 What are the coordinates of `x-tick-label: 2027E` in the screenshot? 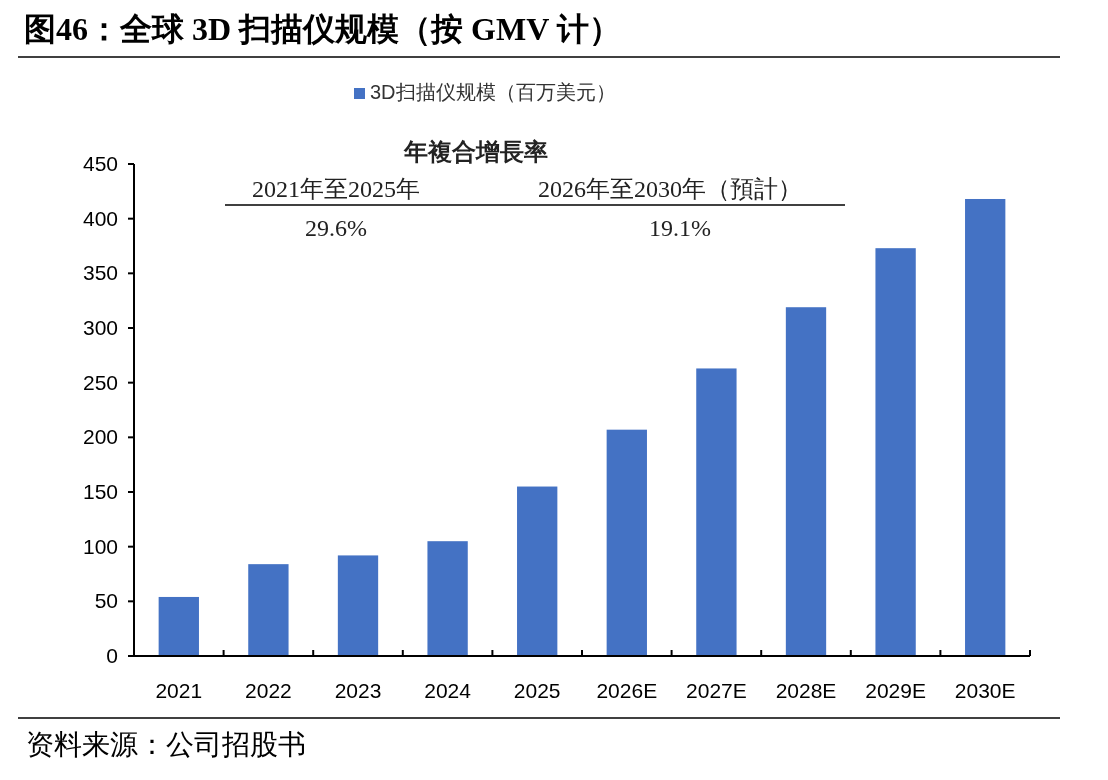 It's located at (716, 690).